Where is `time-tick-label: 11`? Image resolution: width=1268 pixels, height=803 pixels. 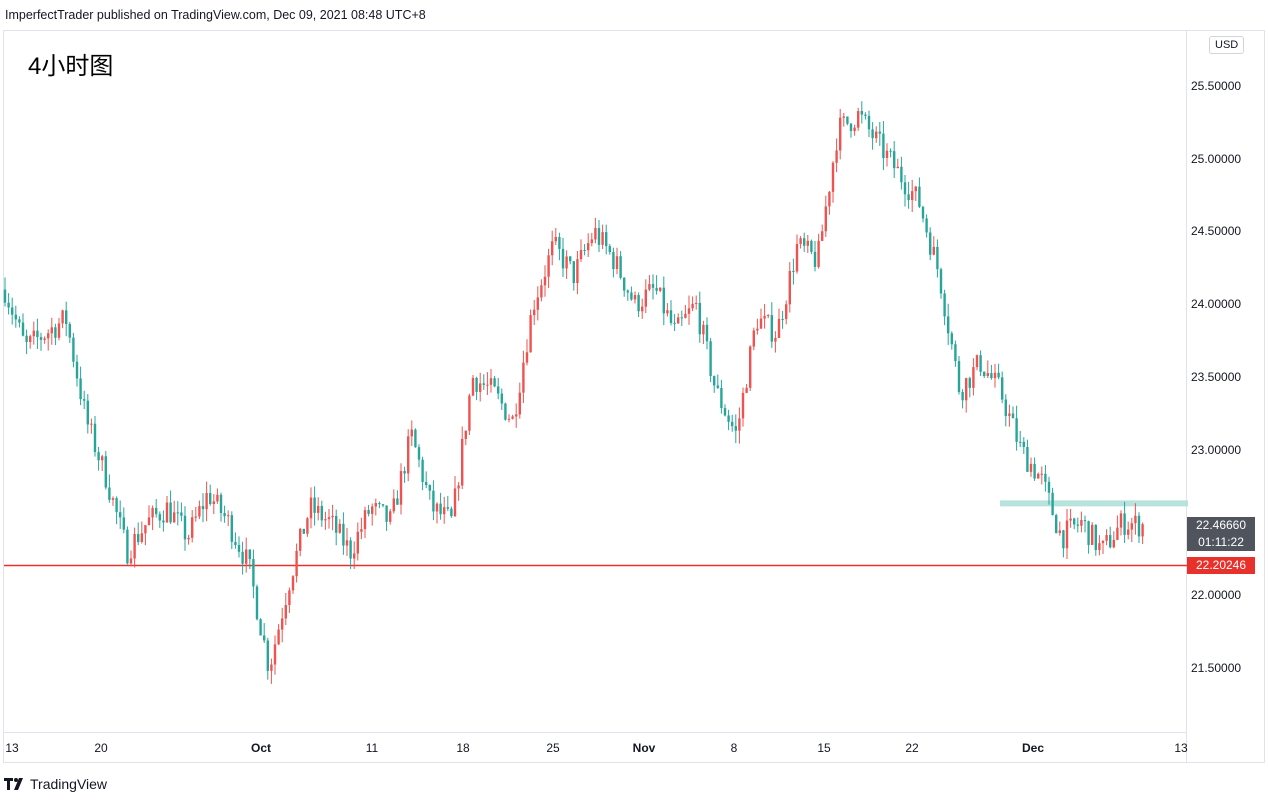 time-tick-label: 11 is located at coordinates (372, 748).